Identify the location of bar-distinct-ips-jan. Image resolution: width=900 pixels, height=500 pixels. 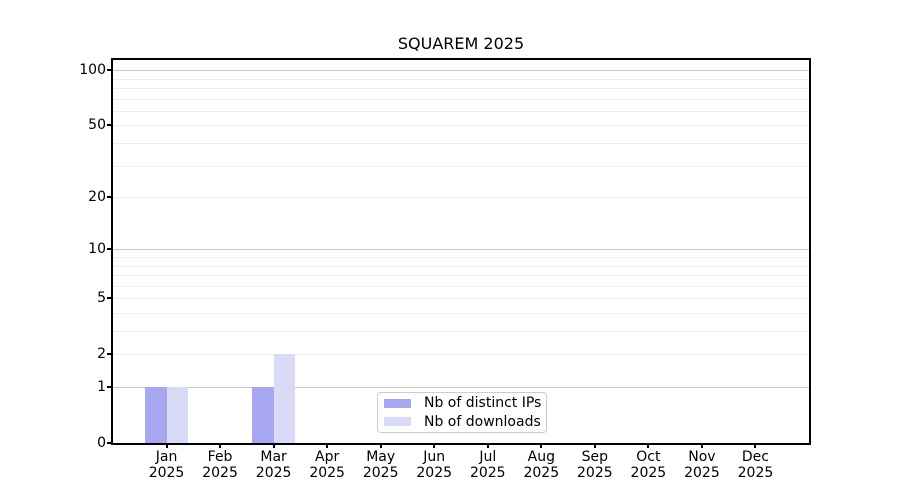
(156, 415).